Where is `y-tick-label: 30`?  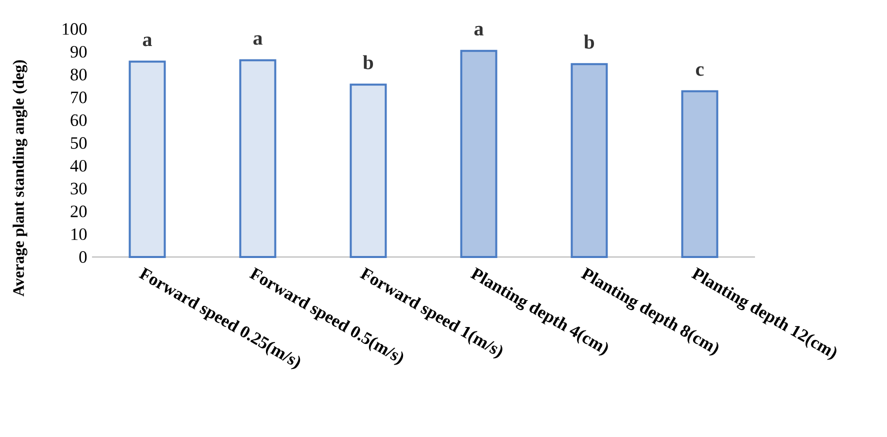 y-tick-label: 30 is located at coordinates (78, 188).